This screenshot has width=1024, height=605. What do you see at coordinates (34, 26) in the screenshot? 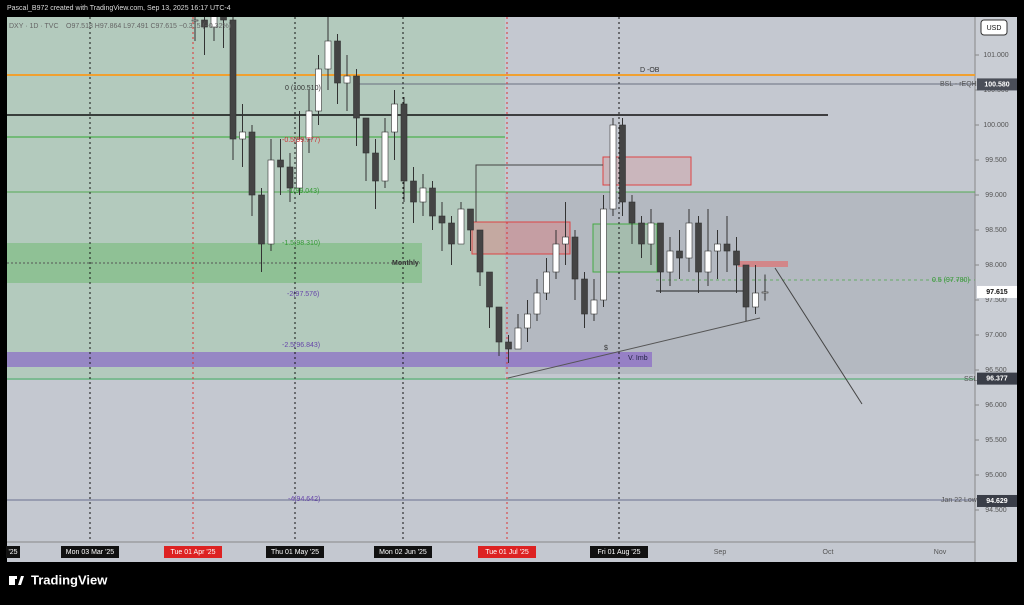
I see `symbol: DXY · 1D · TVC` at bounding box center [34, 26].